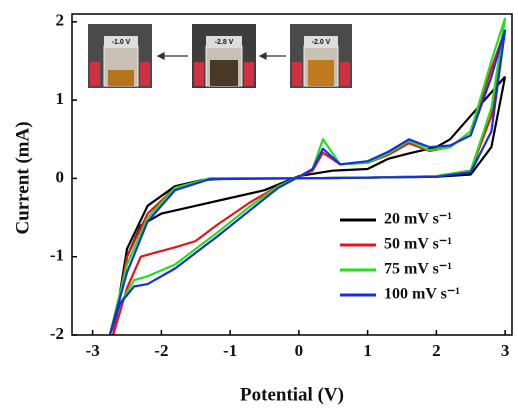  I want to click on arrows, so click(221, 56).